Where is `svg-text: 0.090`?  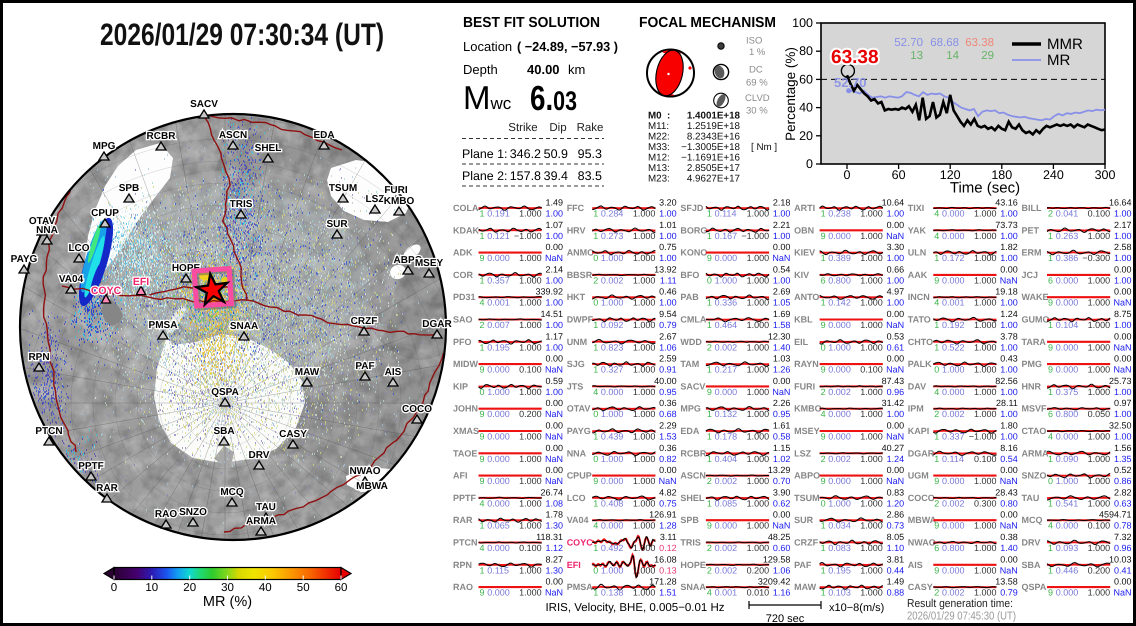
svg-text: 0.090 is located at coordinates (1067, 459).